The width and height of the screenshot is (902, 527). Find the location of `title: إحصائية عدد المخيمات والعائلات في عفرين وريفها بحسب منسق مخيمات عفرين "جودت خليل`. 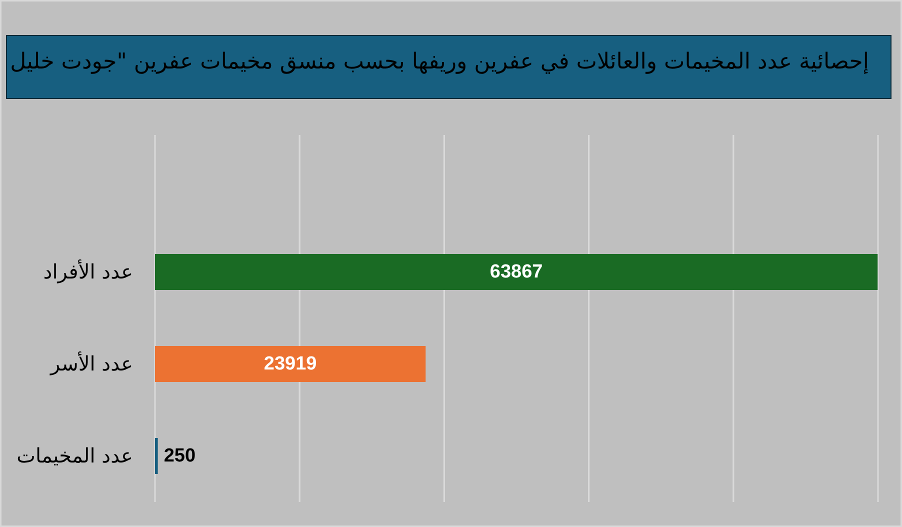

title: إحصائية عدد المخيمات والعائلات في عفرين وريفها بحسب منسق مخيمات عفرين "جودت خليل is located at coordinates (439, 62).